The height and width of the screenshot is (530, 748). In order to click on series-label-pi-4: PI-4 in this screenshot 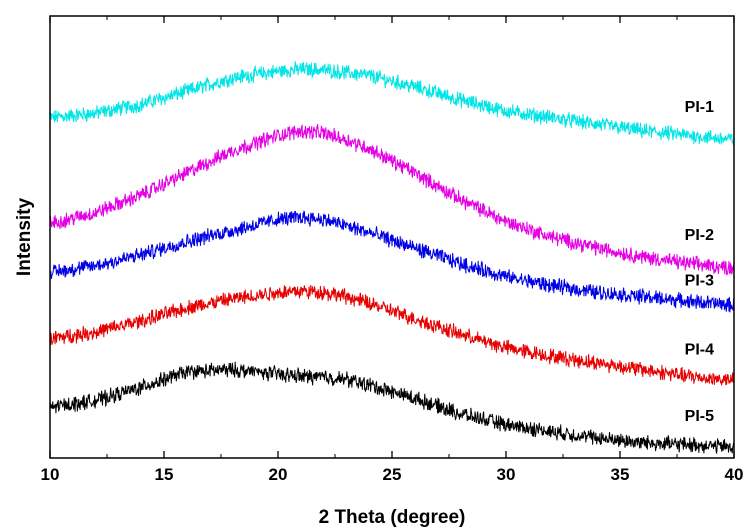, I will do `click(699, 350)`.